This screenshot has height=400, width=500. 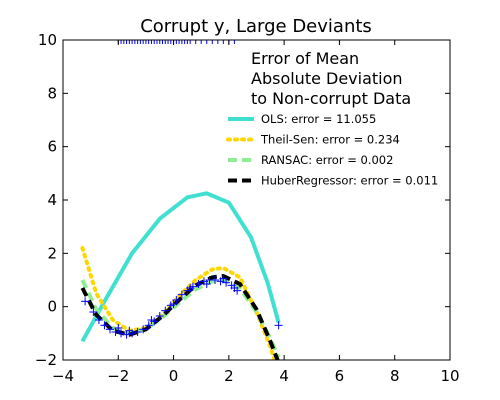 What do you see at coordinates (349, 181) in the screenshot?
I see `legend-label-3: HuberRegressor: error = 0.011` at bounding box center [349, 181].